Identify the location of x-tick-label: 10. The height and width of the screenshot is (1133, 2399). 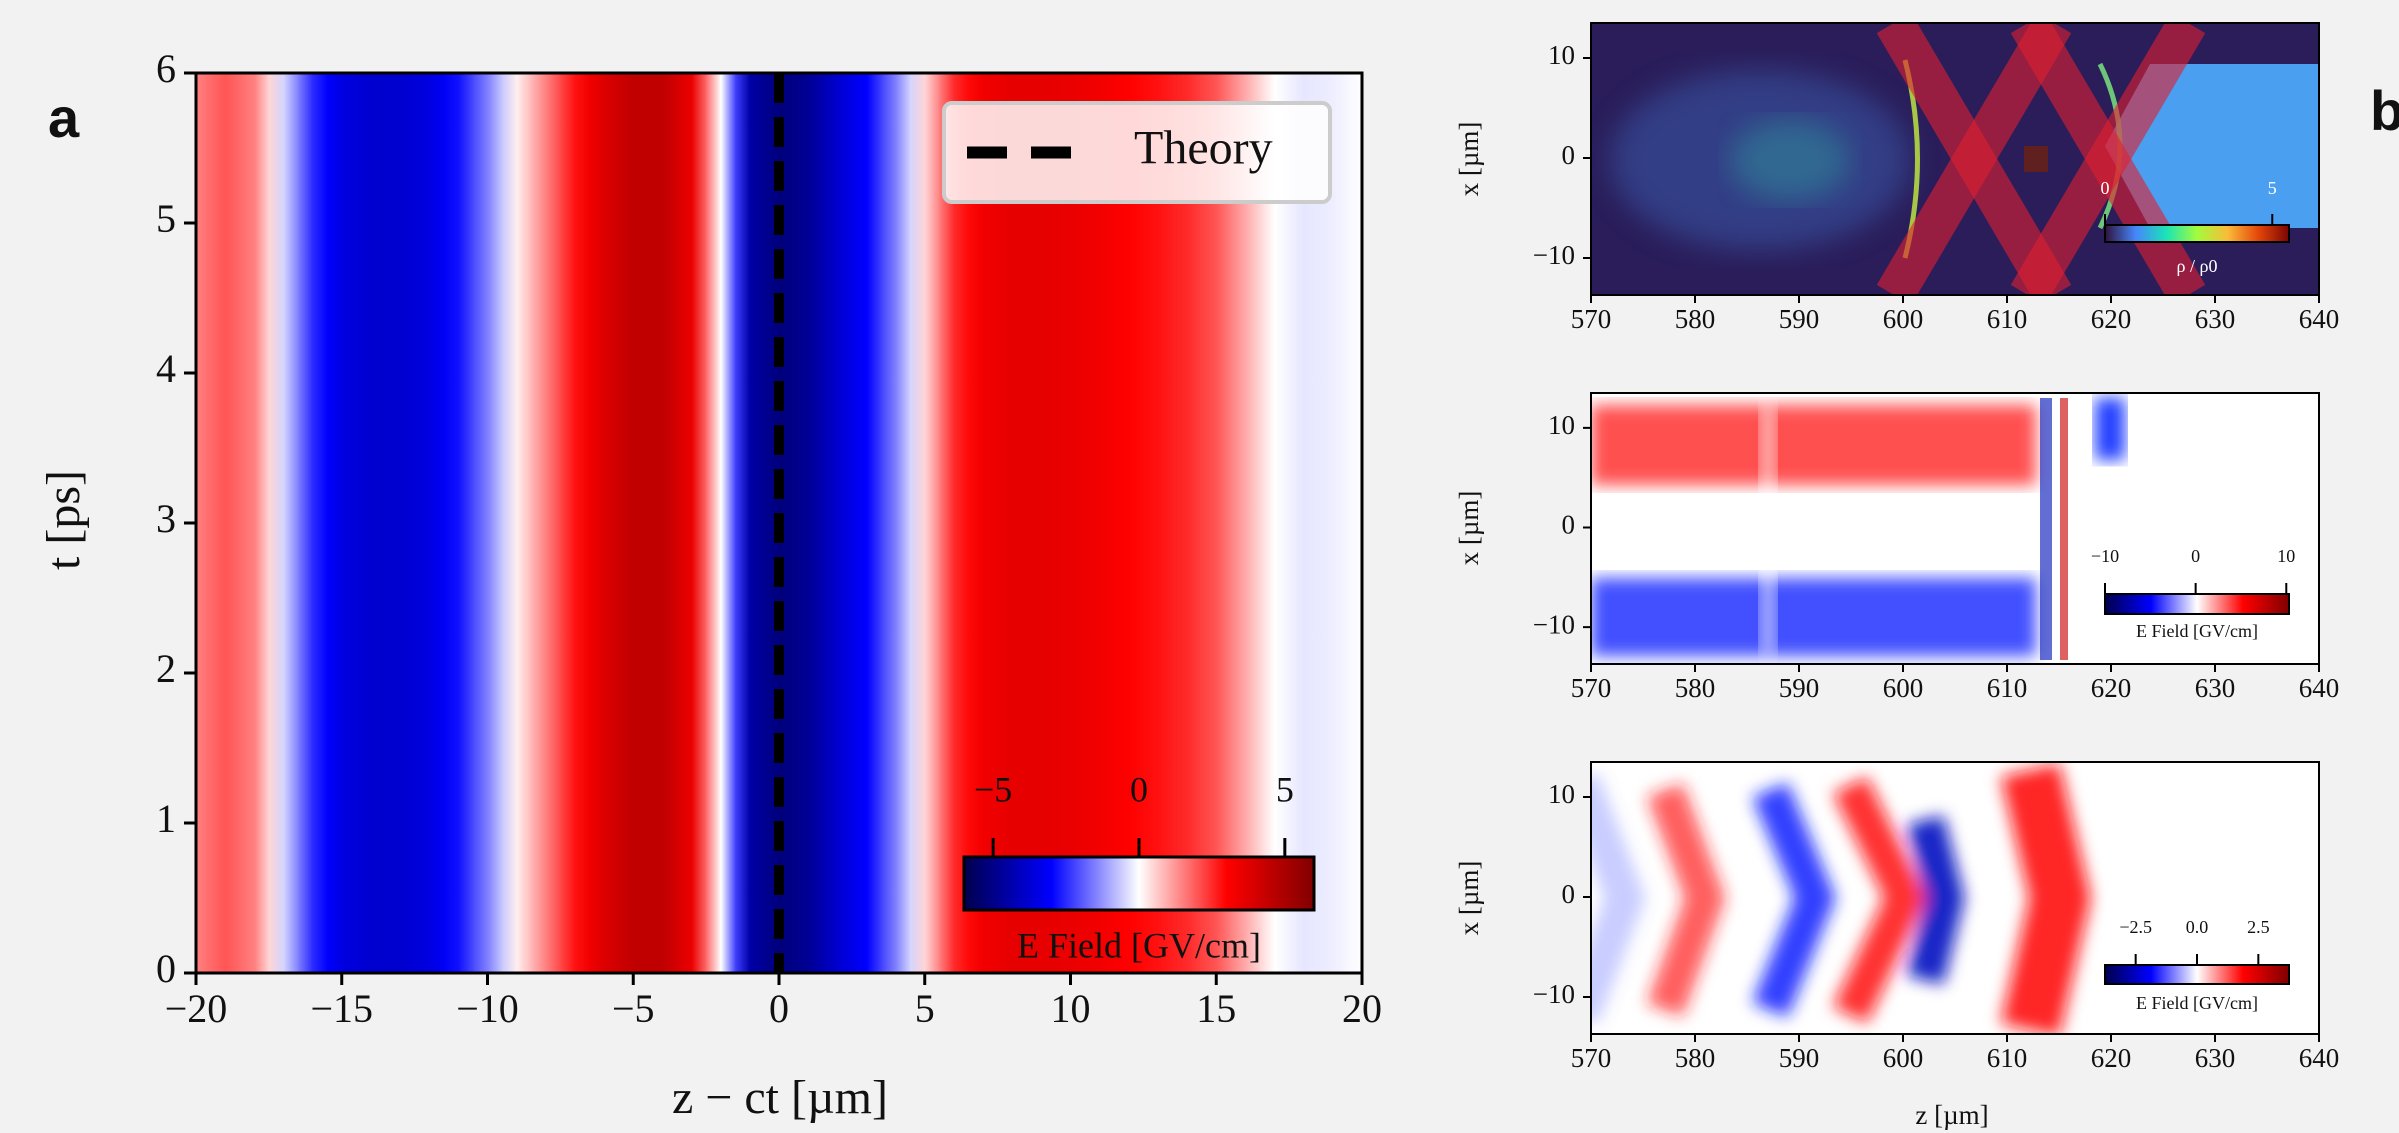
(1071, 1008).